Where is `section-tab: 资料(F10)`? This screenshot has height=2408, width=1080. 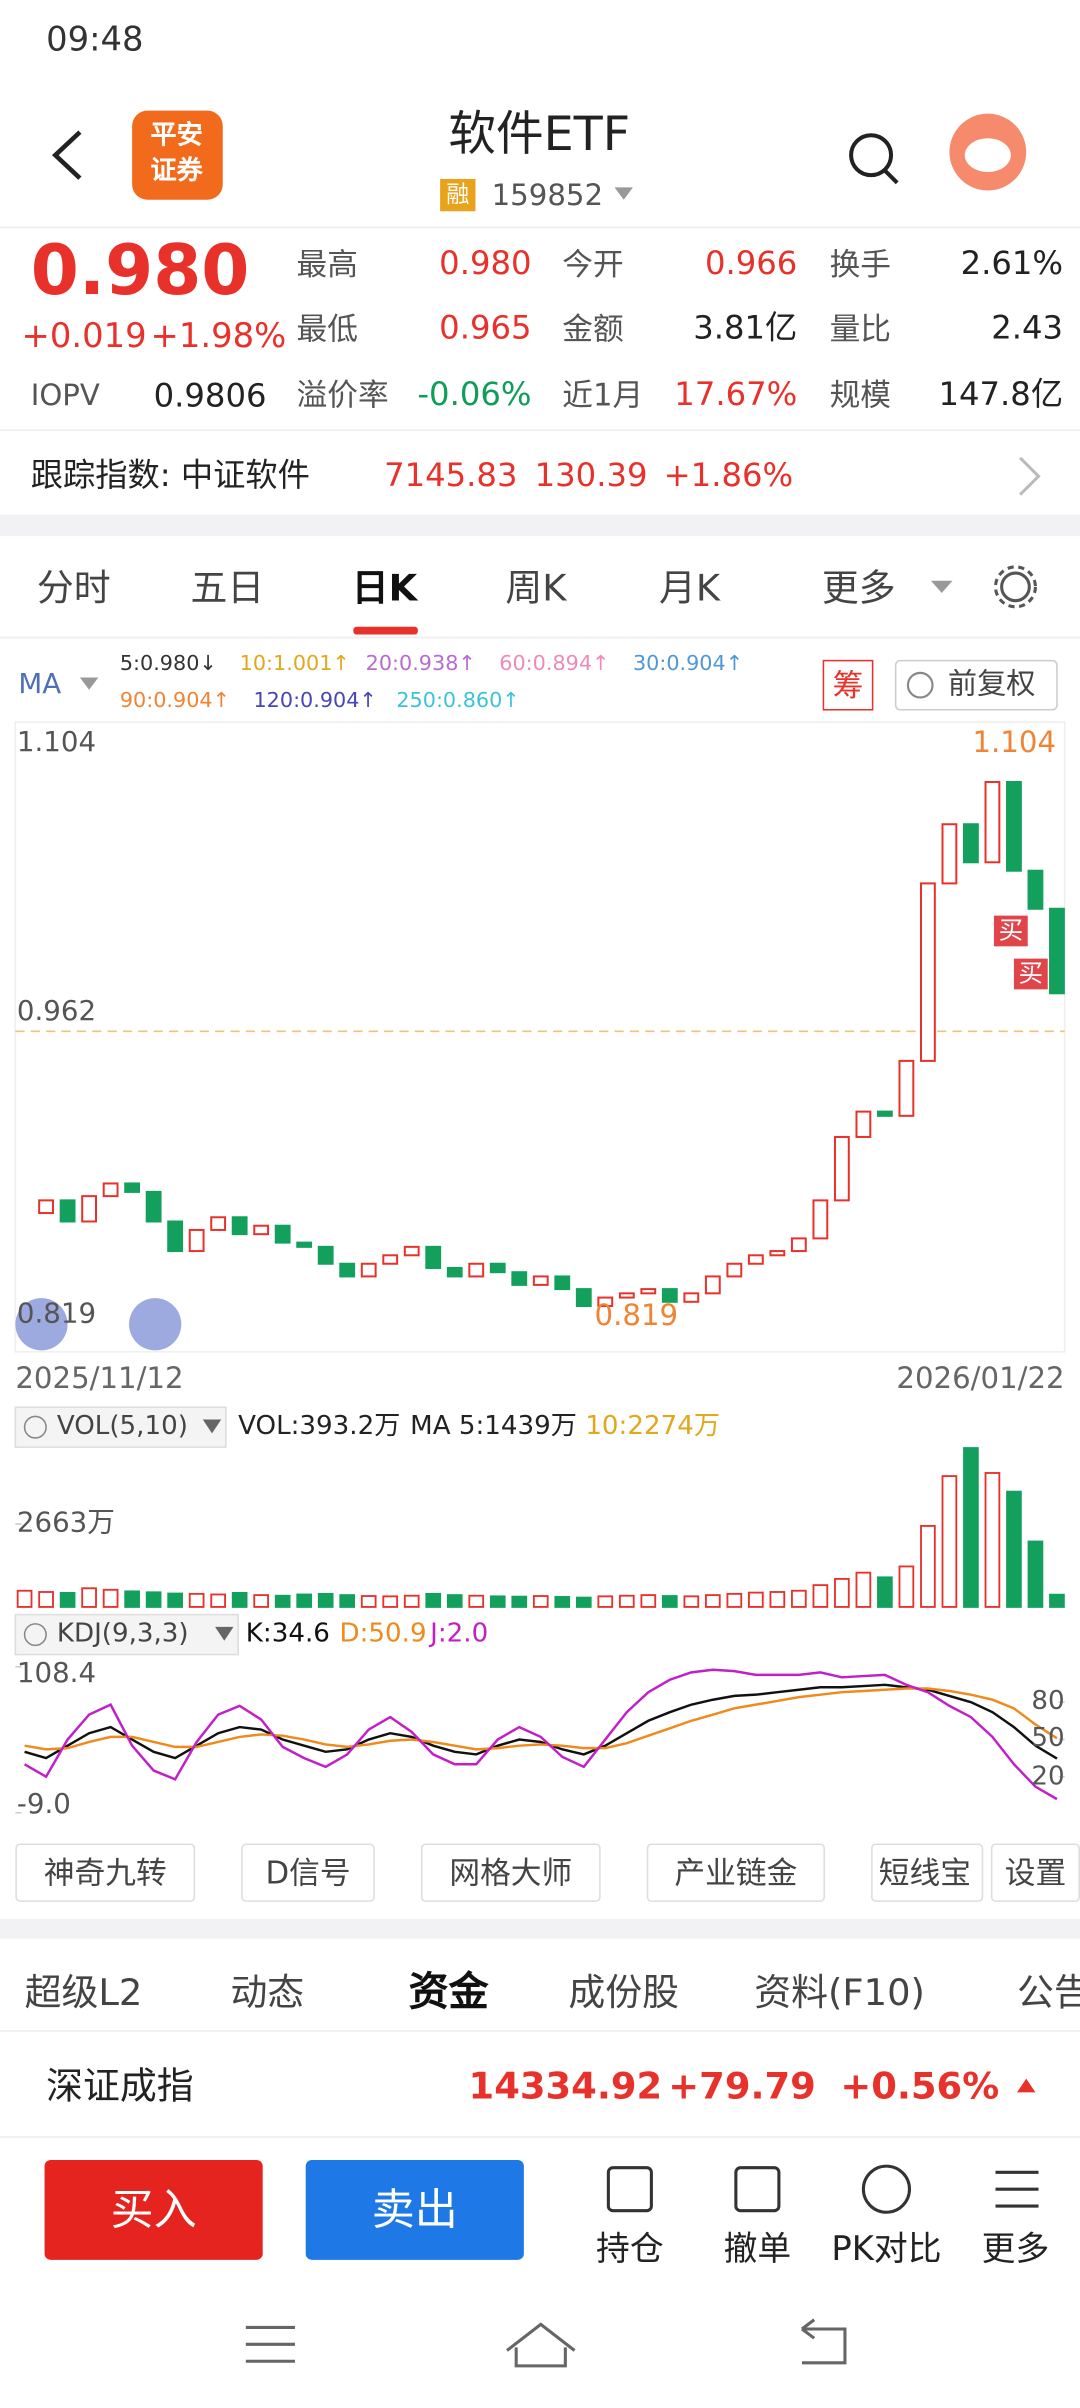 section-tab: 资料(F10) is located at coordinates (839, 1993).